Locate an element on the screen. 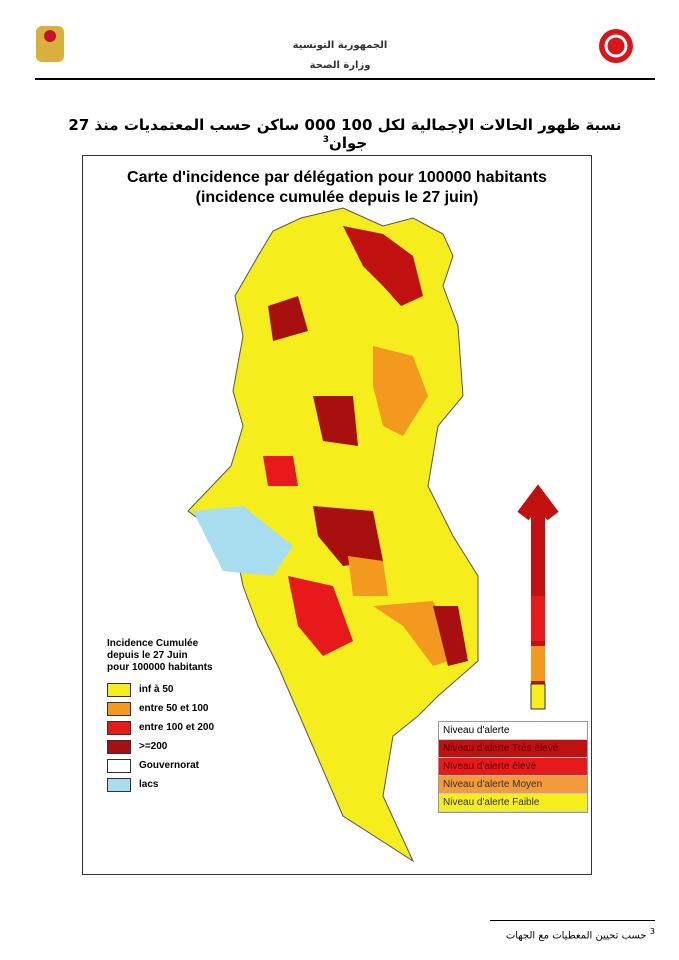 The height and width of the screenshot is (960, 679). legend-item: Gouvernorat is located at coordinates (160, 765).